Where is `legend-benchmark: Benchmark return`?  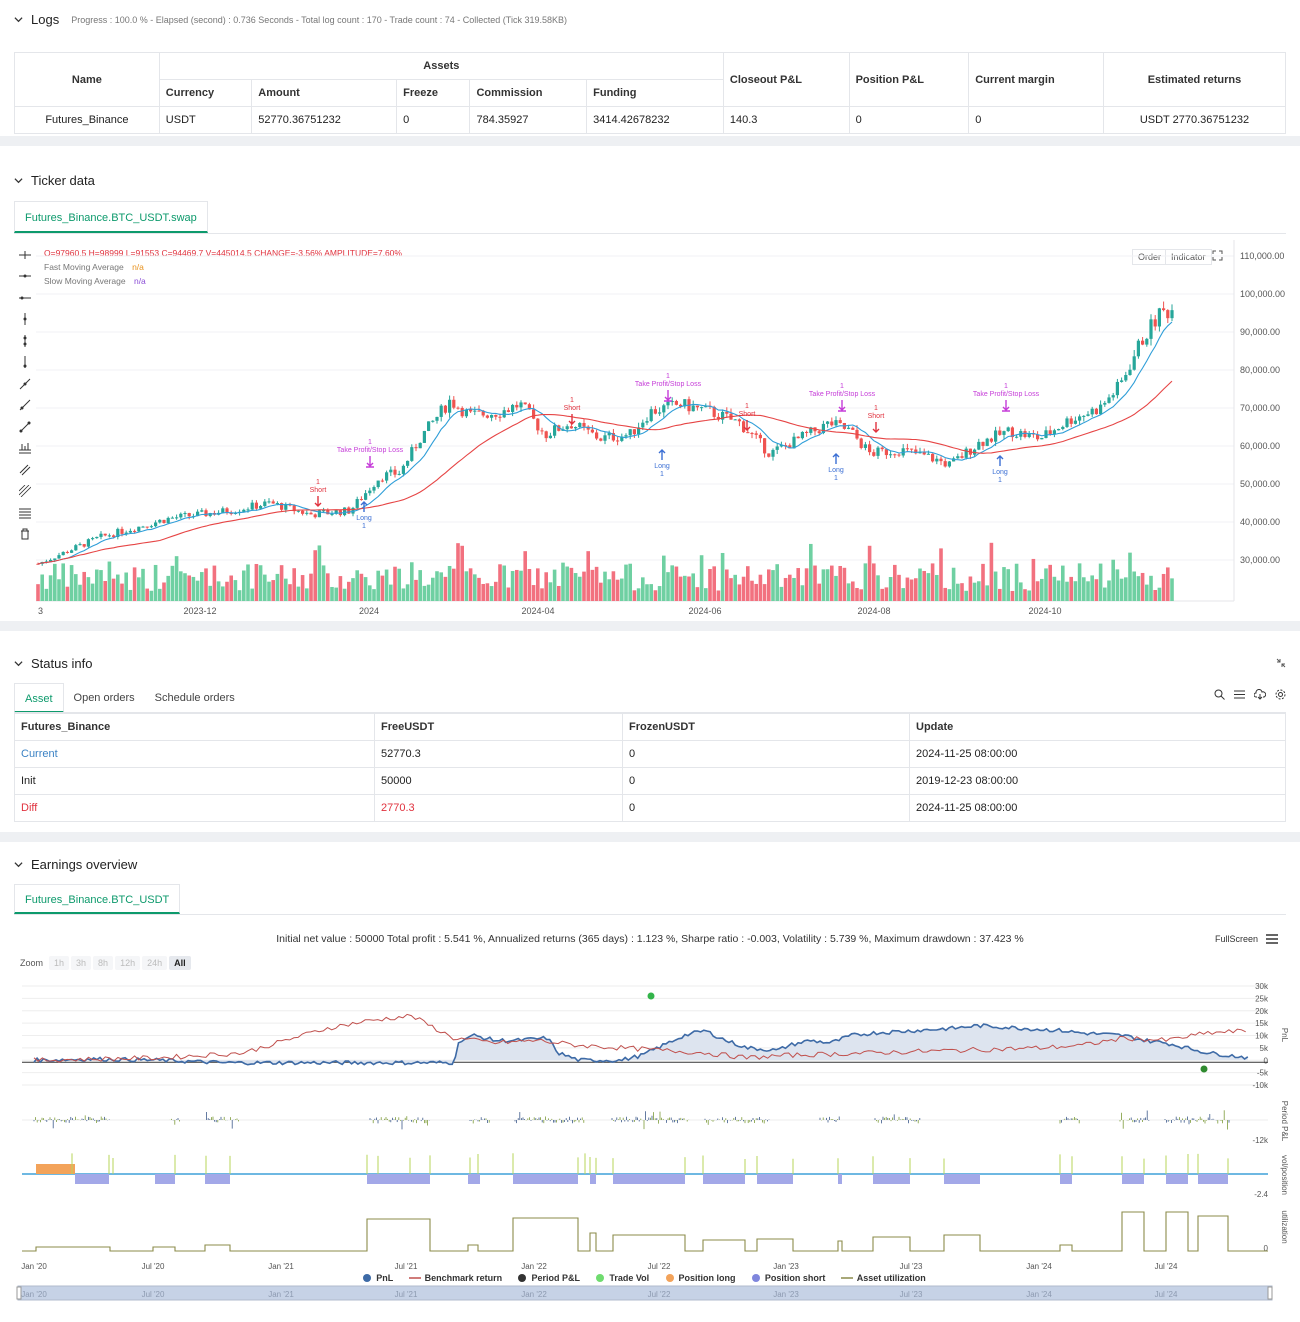 legend-benchmark: Benchmark return is located at coordinates (455, 1278).